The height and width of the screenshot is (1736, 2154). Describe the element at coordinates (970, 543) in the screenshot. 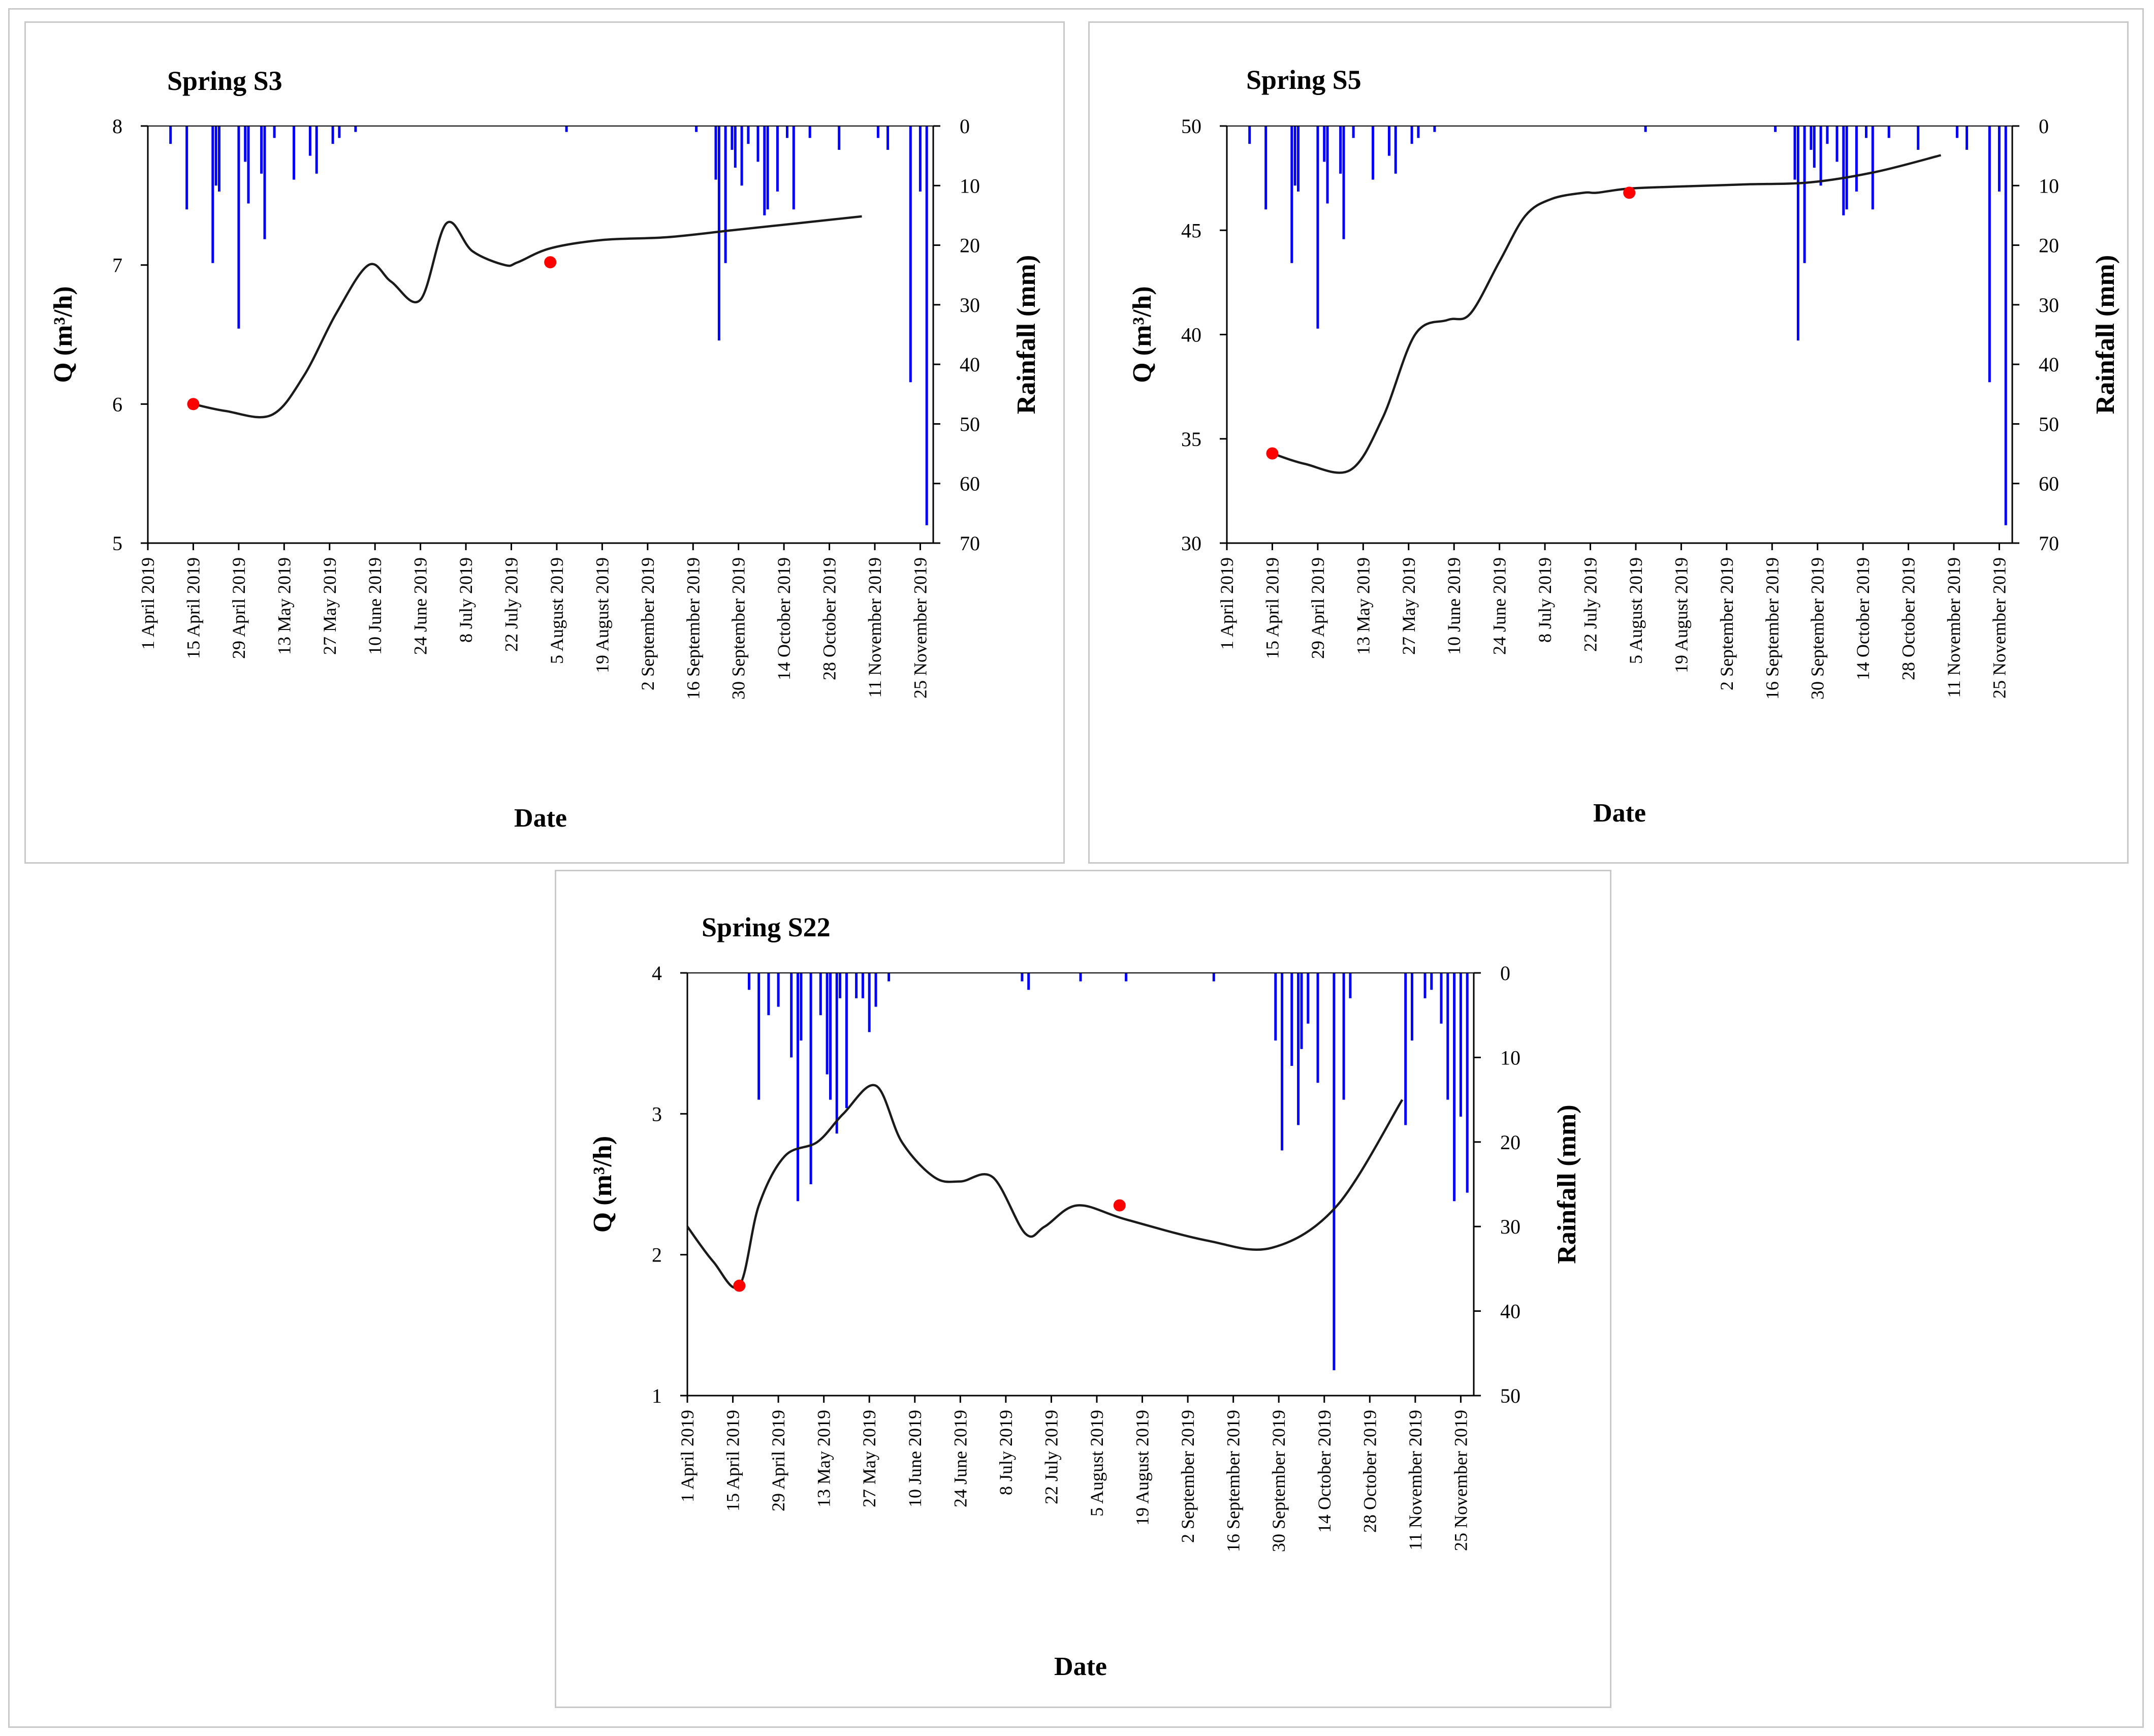

I see `right-tick-label: 70` at that location.